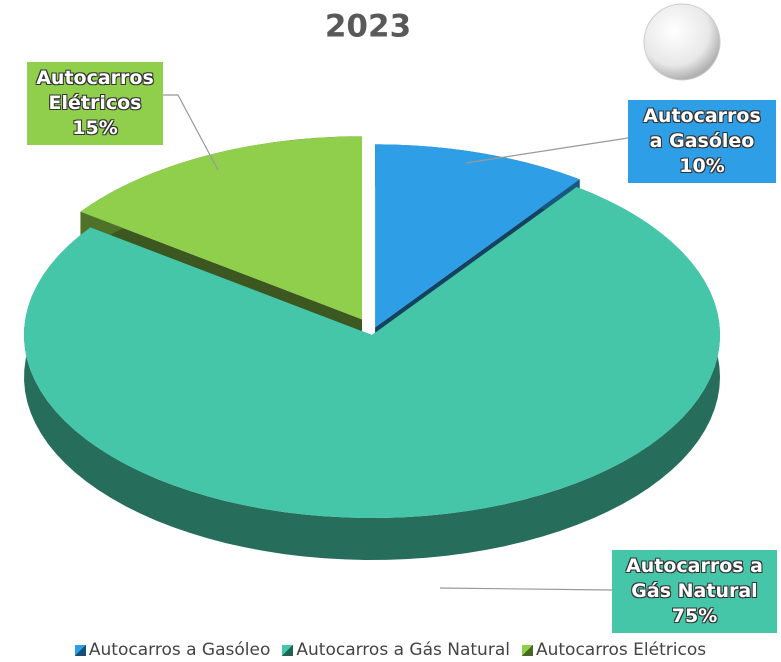 This screenshot has width=781, height=662. Describe the element at coordinates (95, 90) in the screenshot. I see `data-label-name: Autocarros Elétricos` at that location.